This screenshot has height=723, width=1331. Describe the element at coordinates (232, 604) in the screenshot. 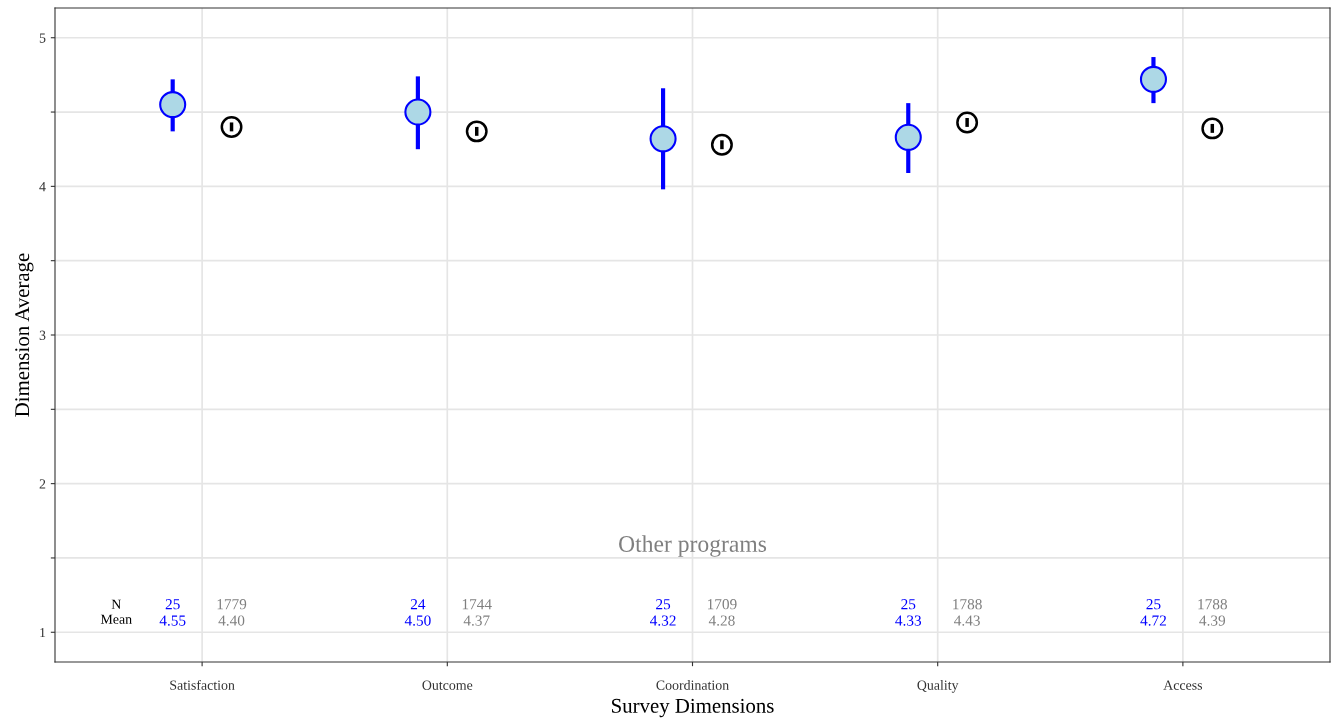

I see `annotation: 1779` at that location.